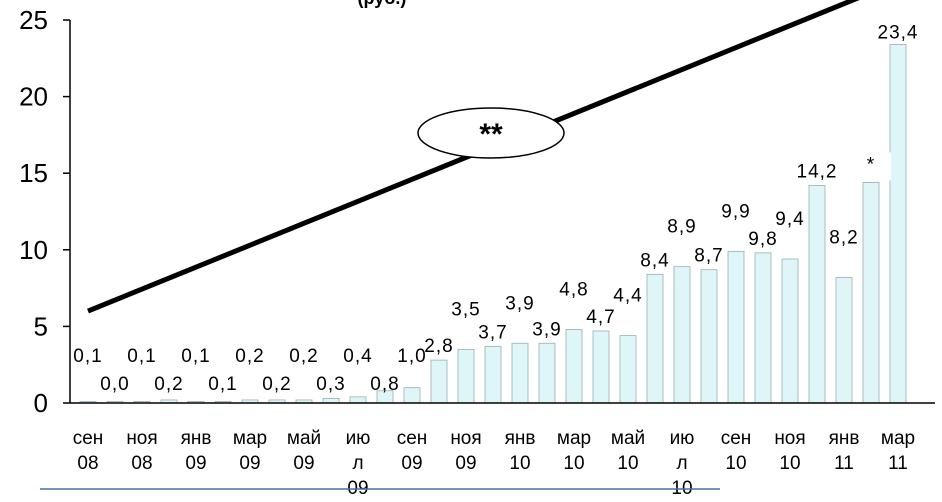 The width and height of the screenshot is (942, 502). Describe the element at coordinates (33, 20) in the screenshot. I see `y-tick-label: 25` at that location.